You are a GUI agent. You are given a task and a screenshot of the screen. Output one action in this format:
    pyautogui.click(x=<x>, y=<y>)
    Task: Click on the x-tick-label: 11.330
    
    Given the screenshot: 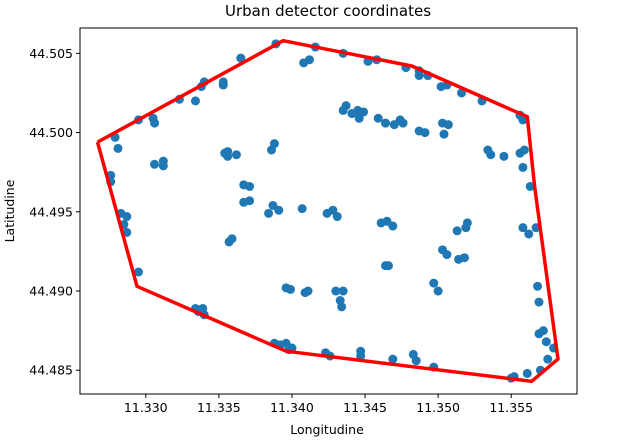 What is the action you would take?
    pyautogui.click(x=146, y=407)
    